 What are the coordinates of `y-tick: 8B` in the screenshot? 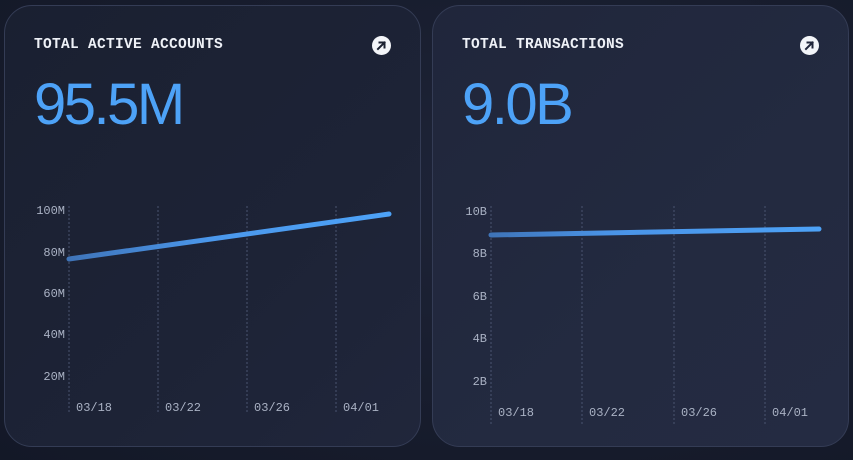 It's located at (479, 254).